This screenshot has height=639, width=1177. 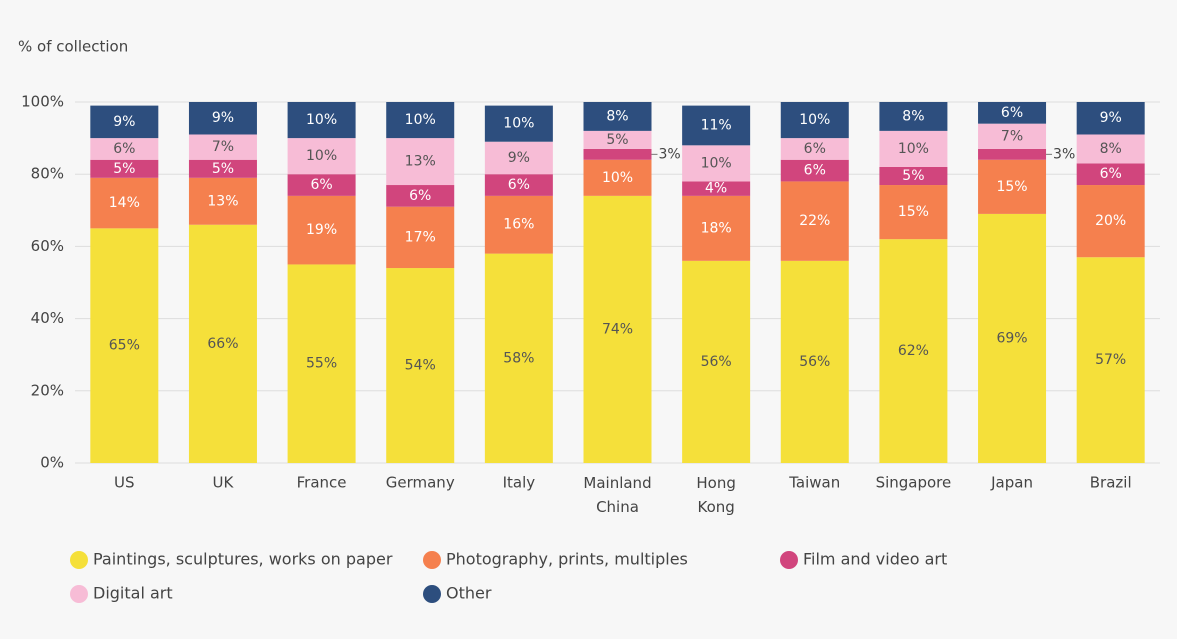 What do you see at coordinates (47, 390) in the screenshot?
I see `y-tick-label: 20%` at bounding box center [47, 390].